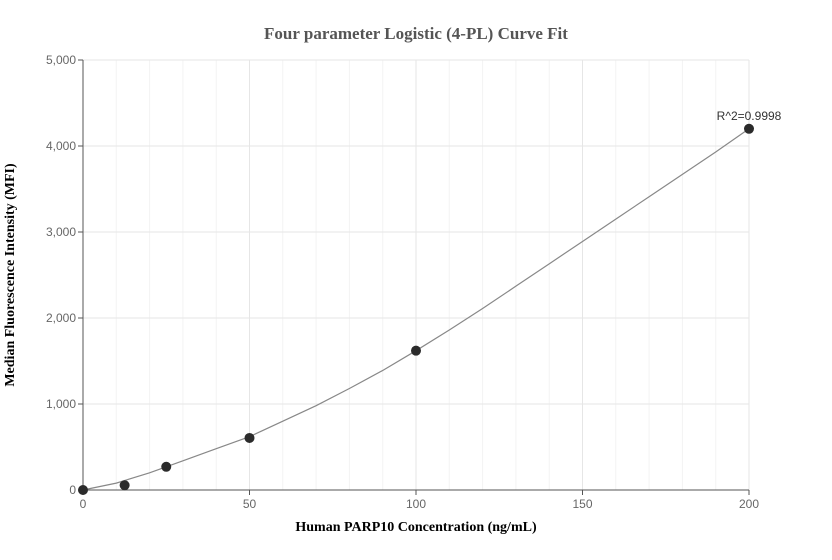 Image resolution: width=832 pixels, height=560 pixels. What do you see at coordinates (61, 232) in the screenshot?
I see `y-tick-label: 3,000` at bounding box center [61, 232].